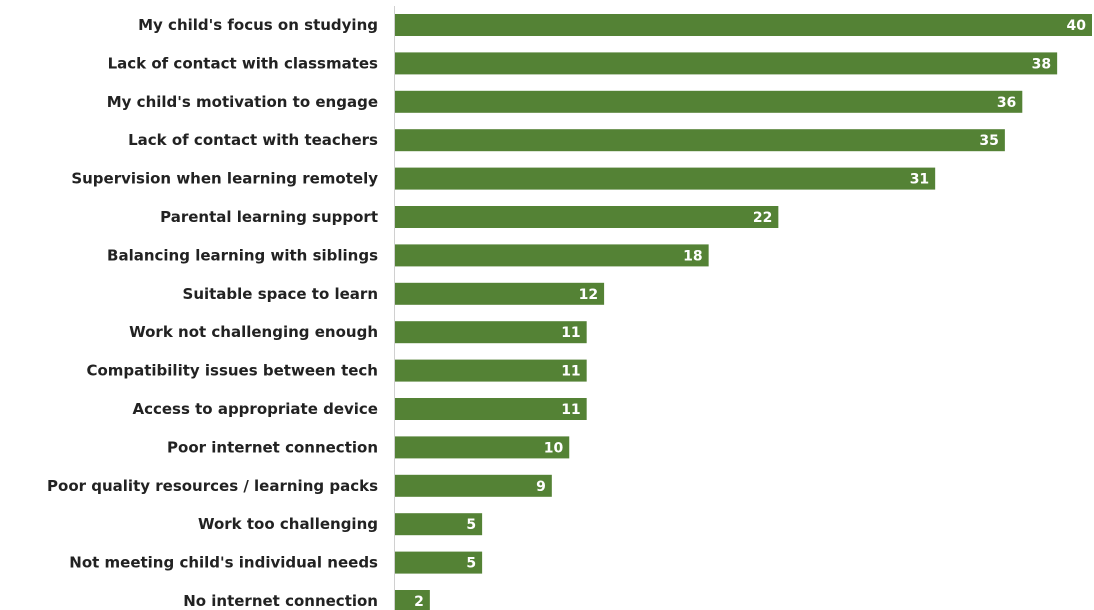 The image size is (1094, 610). What do you see at coordinates (223, 563) in the screenshot?
I see `category-label: Not meeting child's individual needs` at bounding box center [223, 563].